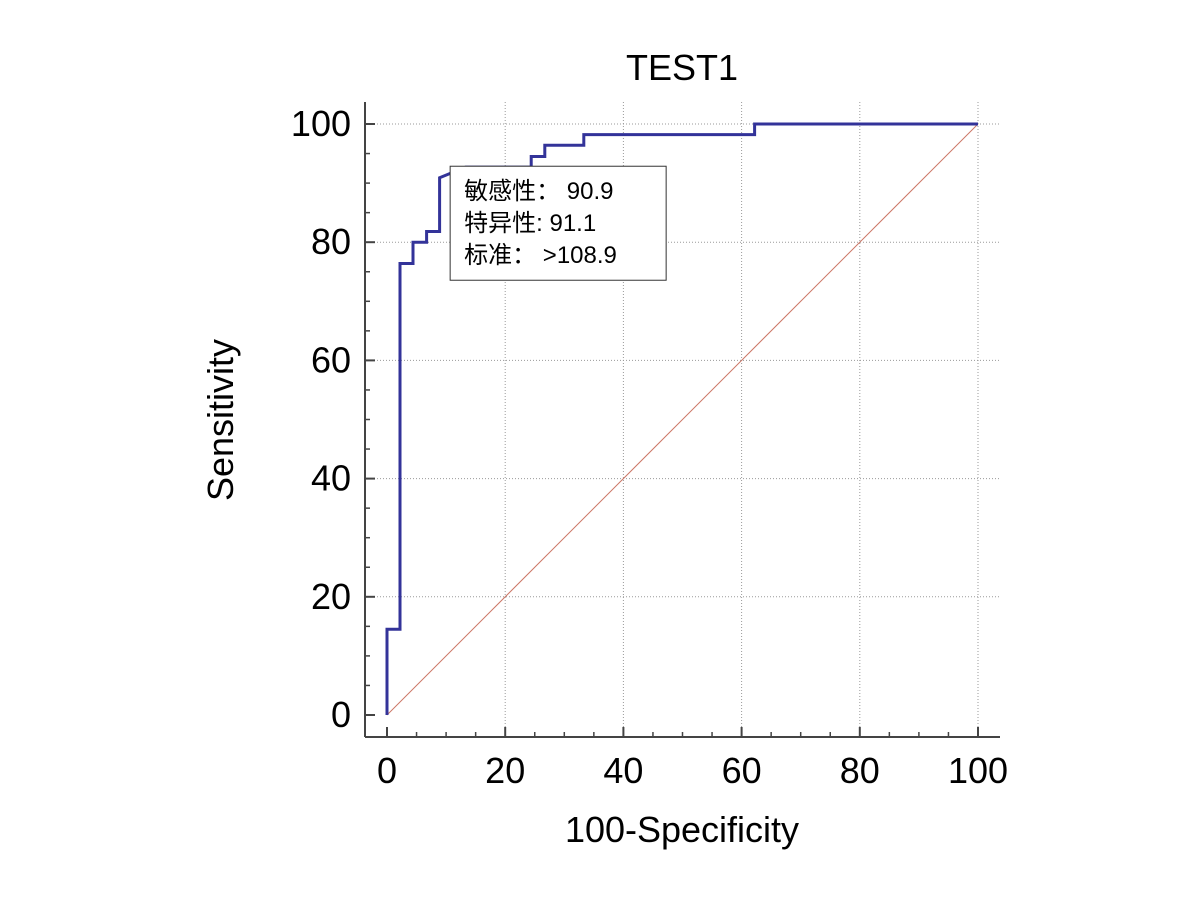 This screenshot has height=900, width=1200. Describe the element at coordinates (538, 191) in the screenshot. I see `annotation-sensitivity: 敏感性： 90.9` at that location.